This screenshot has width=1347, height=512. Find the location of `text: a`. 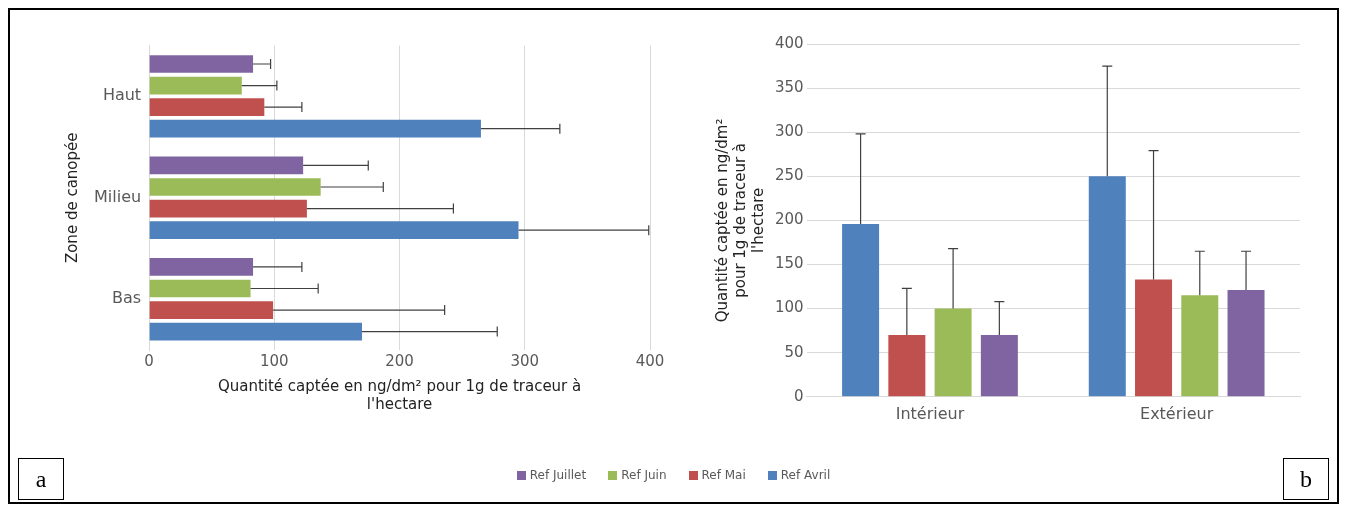

text: a is located at coordinates (41, 479).